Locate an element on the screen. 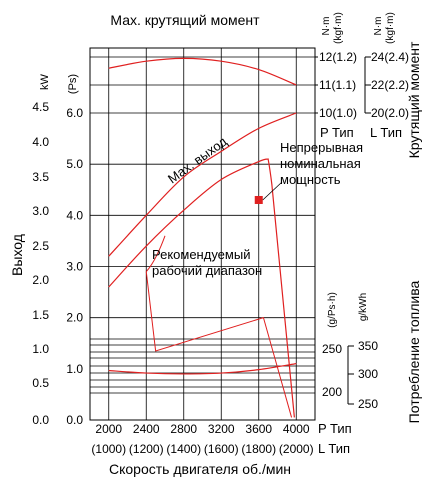  kgfm-unit-label-l: (kgf·m) is located at coordinates (390, 28).